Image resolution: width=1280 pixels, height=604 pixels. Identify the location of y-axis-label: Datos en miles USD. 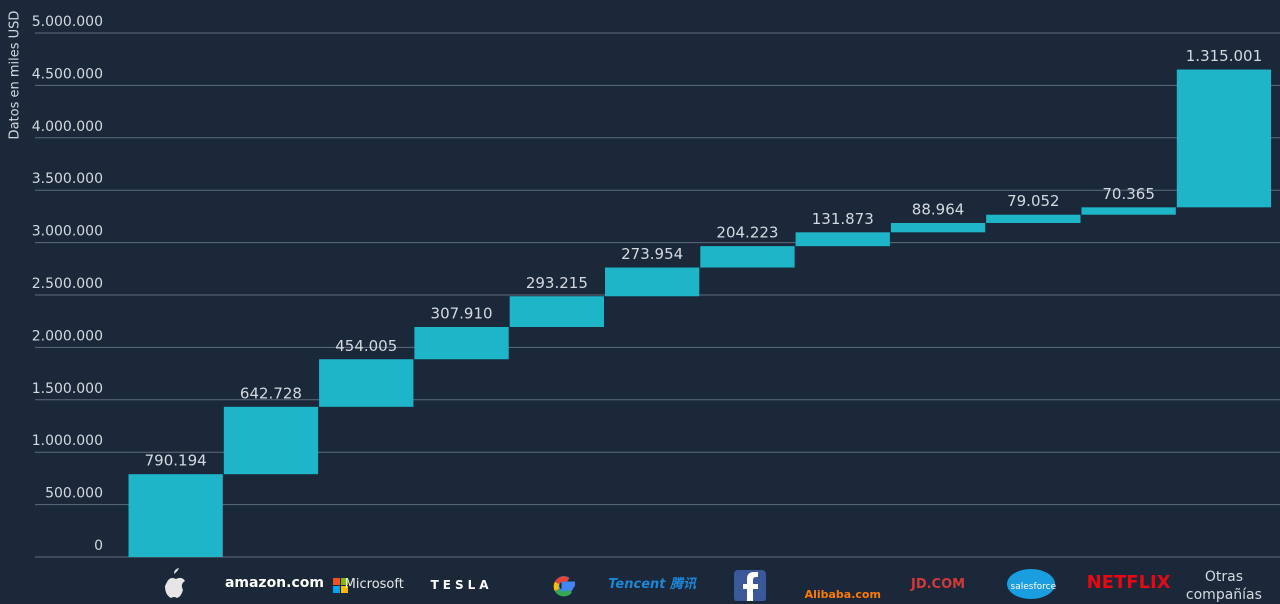
(15, 75).